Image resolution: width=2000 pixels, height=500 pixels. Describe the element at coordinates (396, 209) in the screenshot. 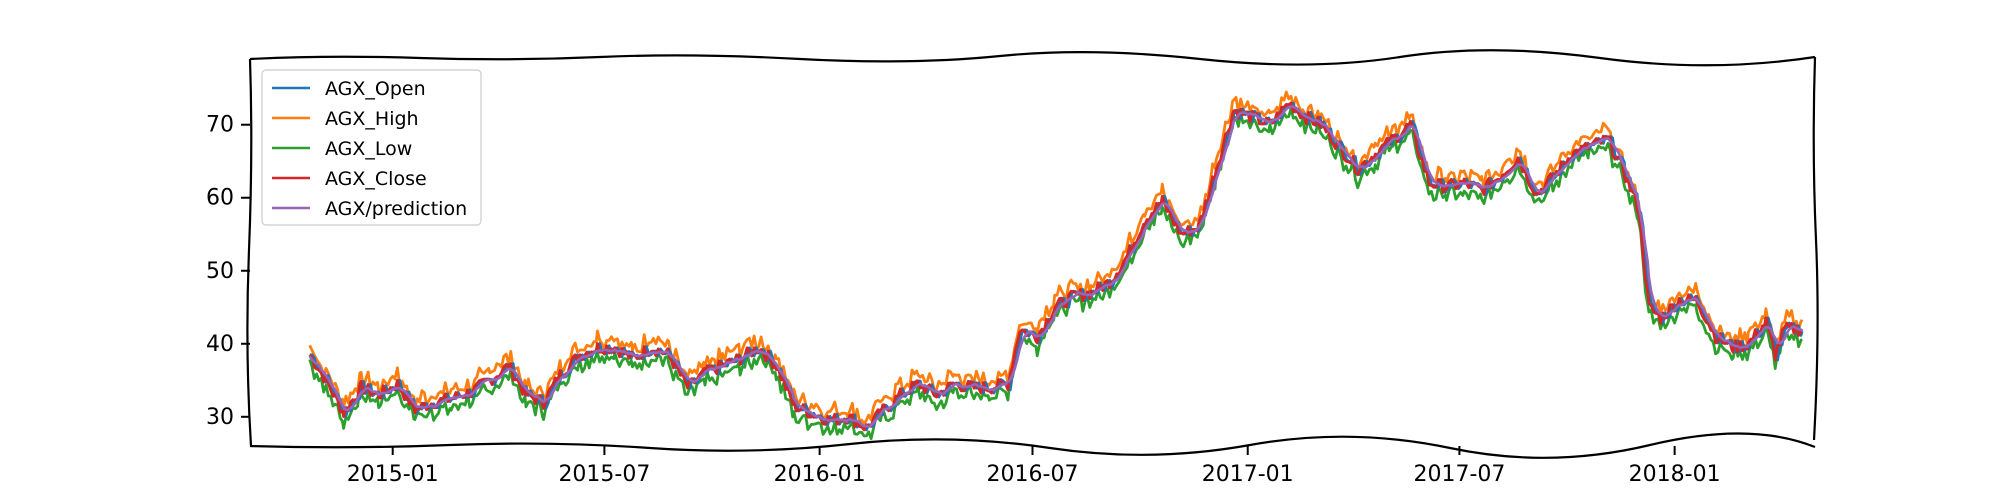

I see `legend-label: AGX/prediction` at that location.